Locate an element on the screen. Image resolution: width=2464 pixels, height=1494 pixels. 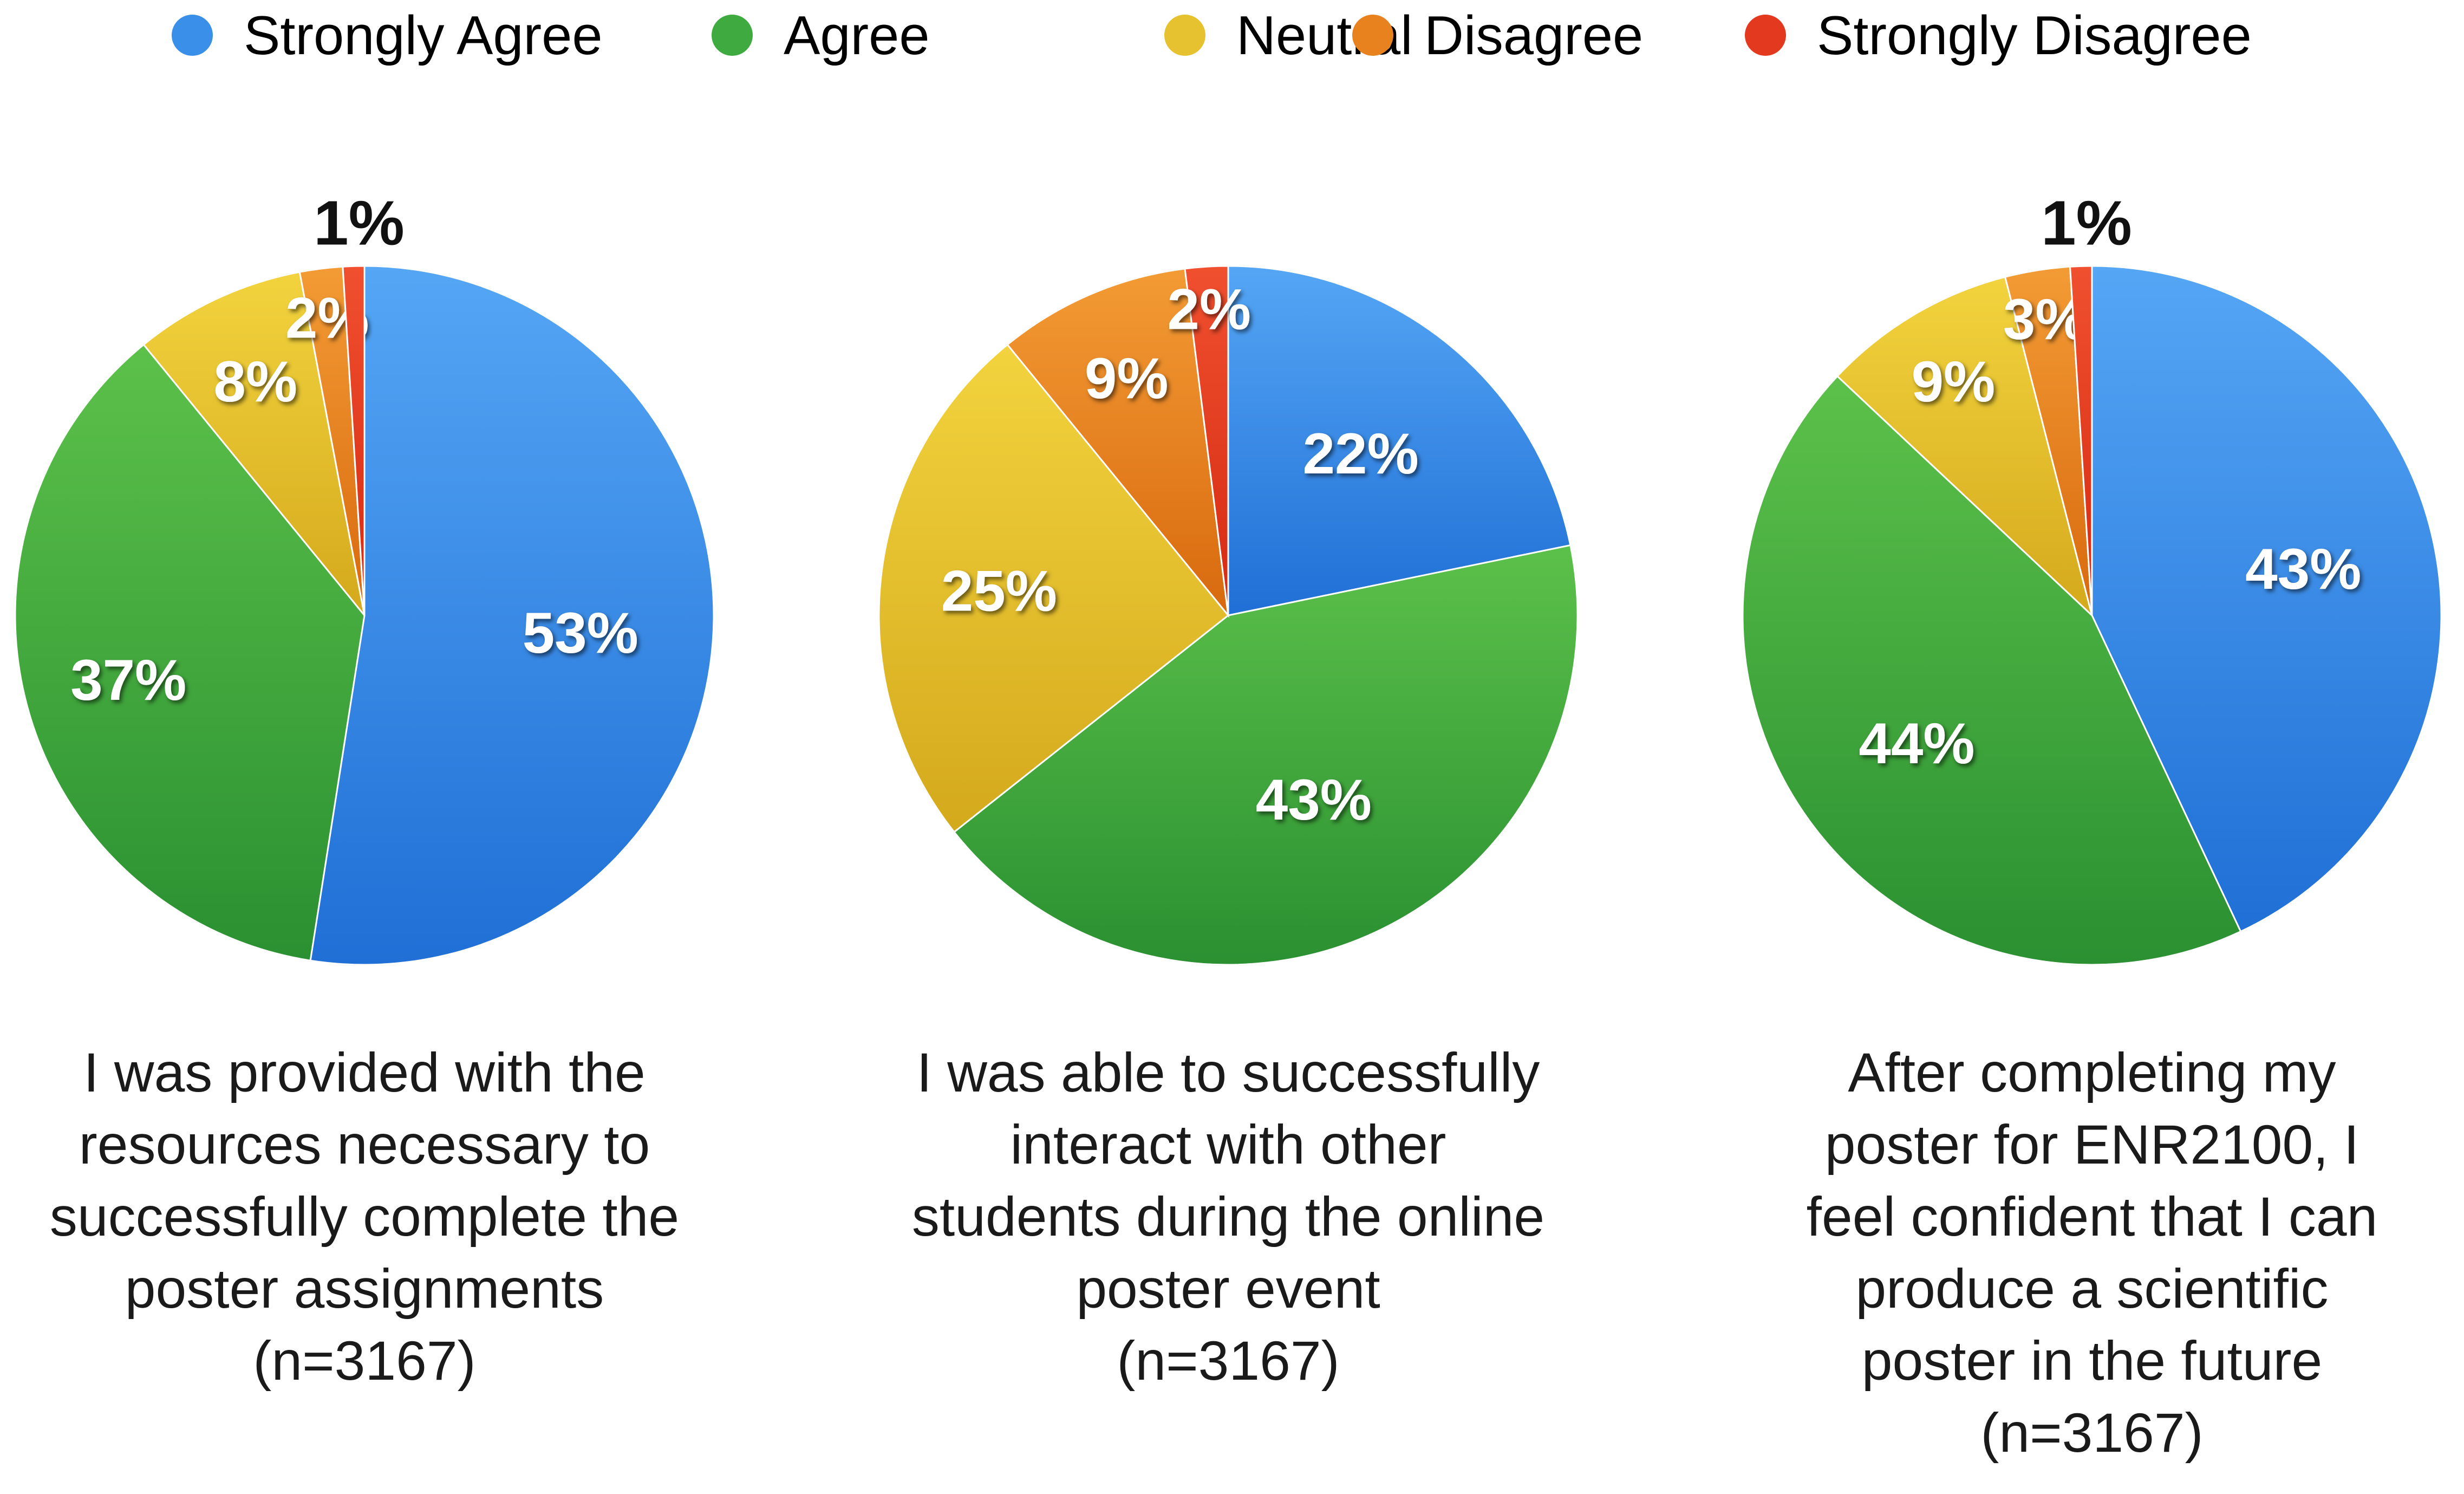
pie-3-caption-line: poster for ENR2100, I is located at coordinates (2092, 1145).